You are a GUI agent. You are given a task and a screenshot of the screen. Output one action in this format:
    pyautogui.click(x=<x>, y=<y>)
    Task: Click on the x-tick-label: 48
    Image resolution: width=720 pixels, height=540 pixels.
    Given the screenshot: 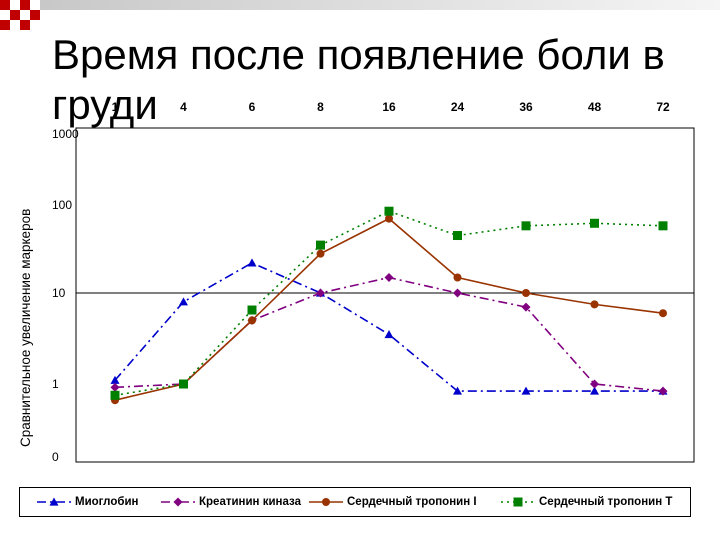 What is the action you would take?
    pyautogui.click(x=595, y=107)
    